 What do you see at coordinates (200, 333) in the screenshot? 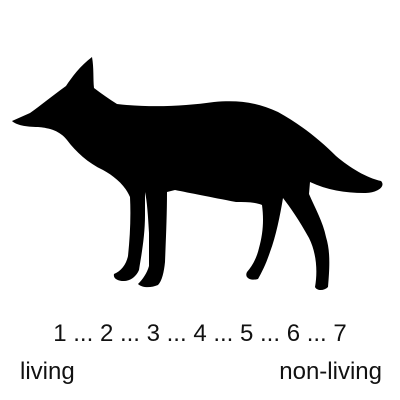
I see `rating-scale-numbers: 1 ... 2 ... 3 ... 4 ... 5 ... 6 ... 7` at bounding box center [200, 333].